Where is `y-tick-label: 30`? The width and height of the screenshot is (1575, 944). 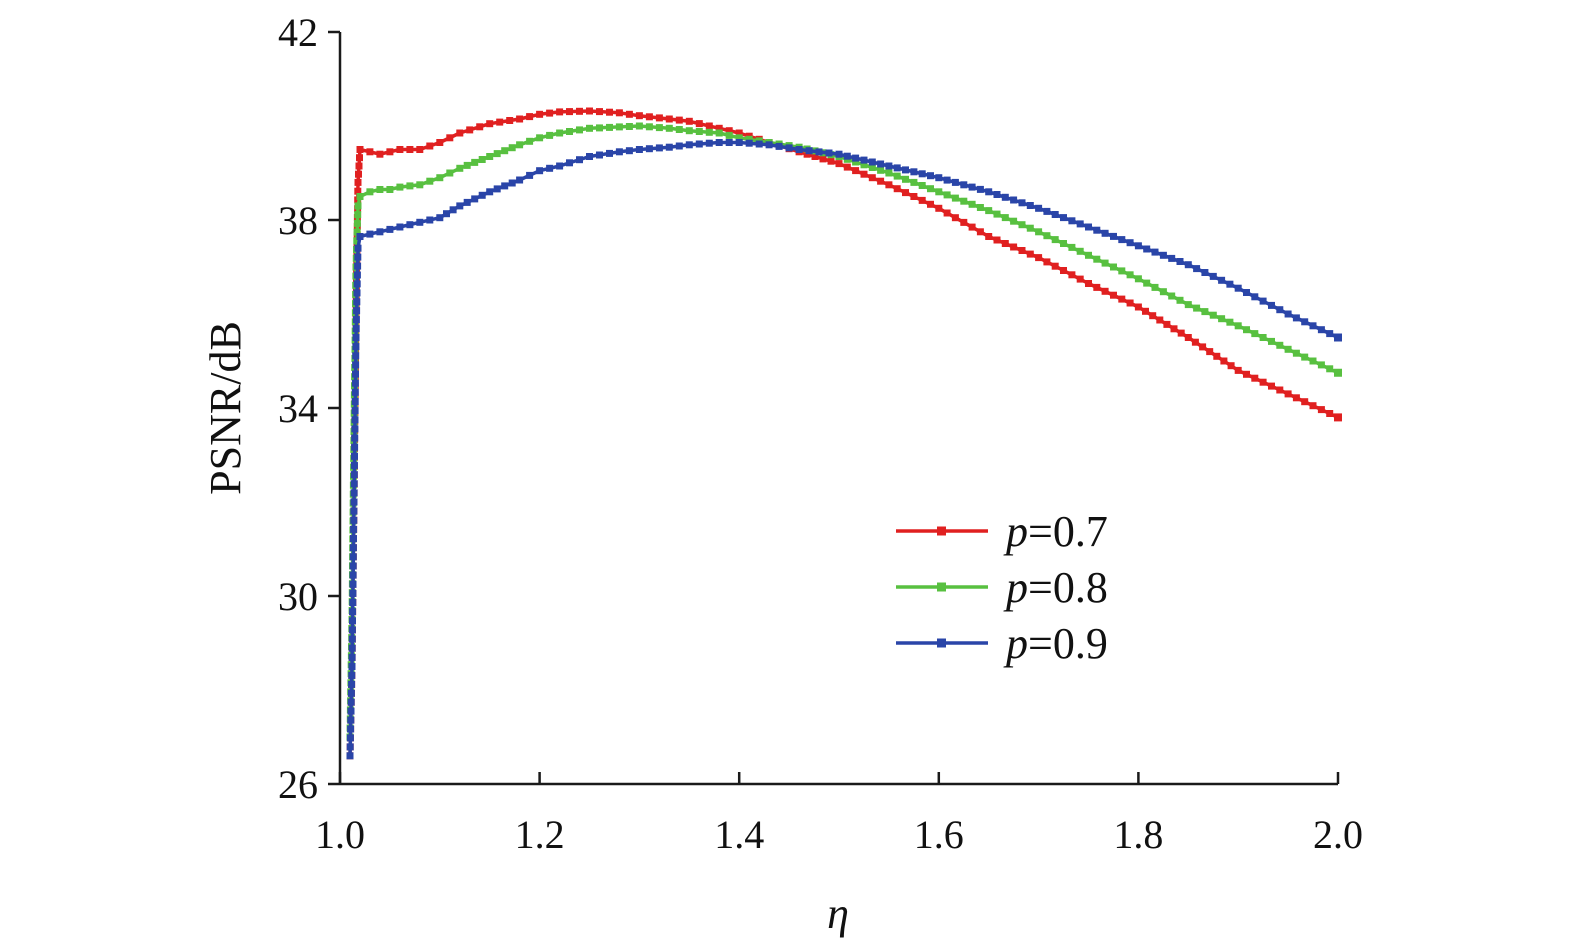 y-tick-label: 30 is located at coordinates (298, 596).